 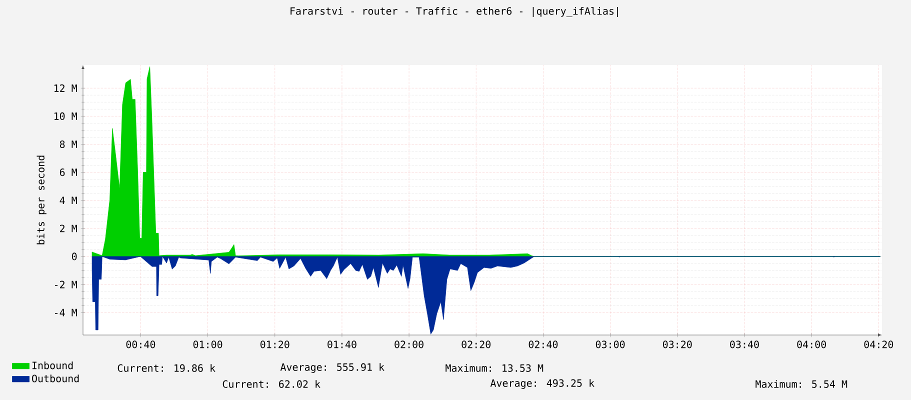 What do you see at coordinates (52, 365) in the screenshot?
I see `legend-label: Inbound` at bounding box center [52, 365].